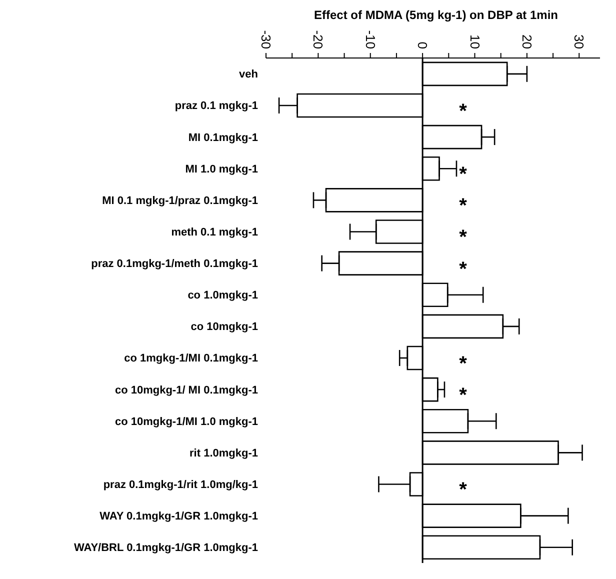 The width and height of the screenshot is (616, 579). I want to click on y-tick-label: praz 0.1 mgkg-1, so click(216, 106).